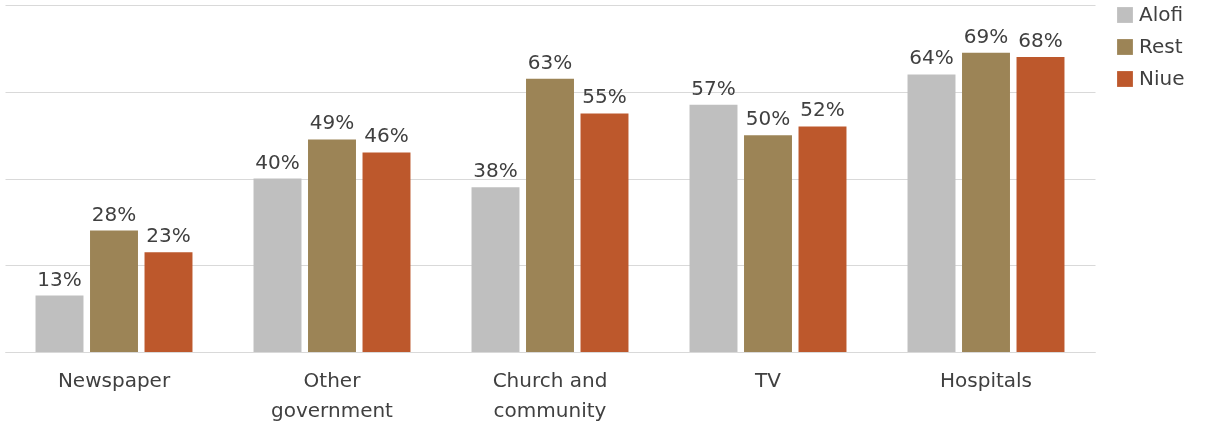 The width and height of the screenshot is (1213, 443). I want to click on x-tick-label: Other government, so click(332, 394).